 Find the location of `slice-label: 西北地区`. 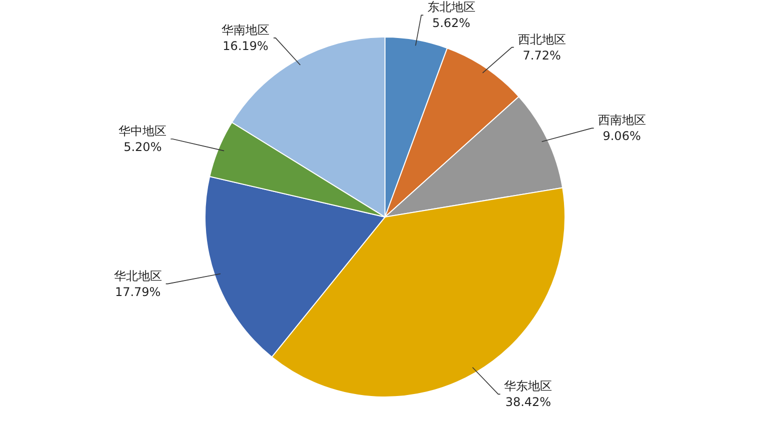

slice-label: 西北地区 is located at coordinates (542, 39).